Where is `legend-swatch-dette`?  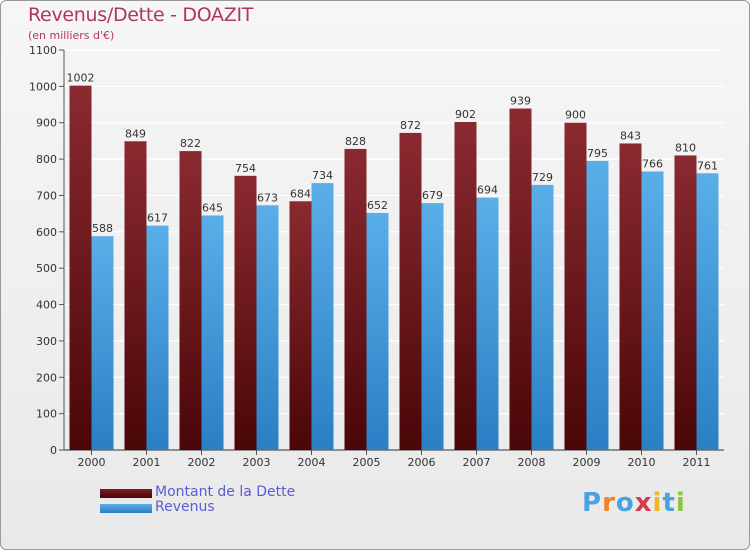 legend-swatch-dette is located at coordinates (126, 493).